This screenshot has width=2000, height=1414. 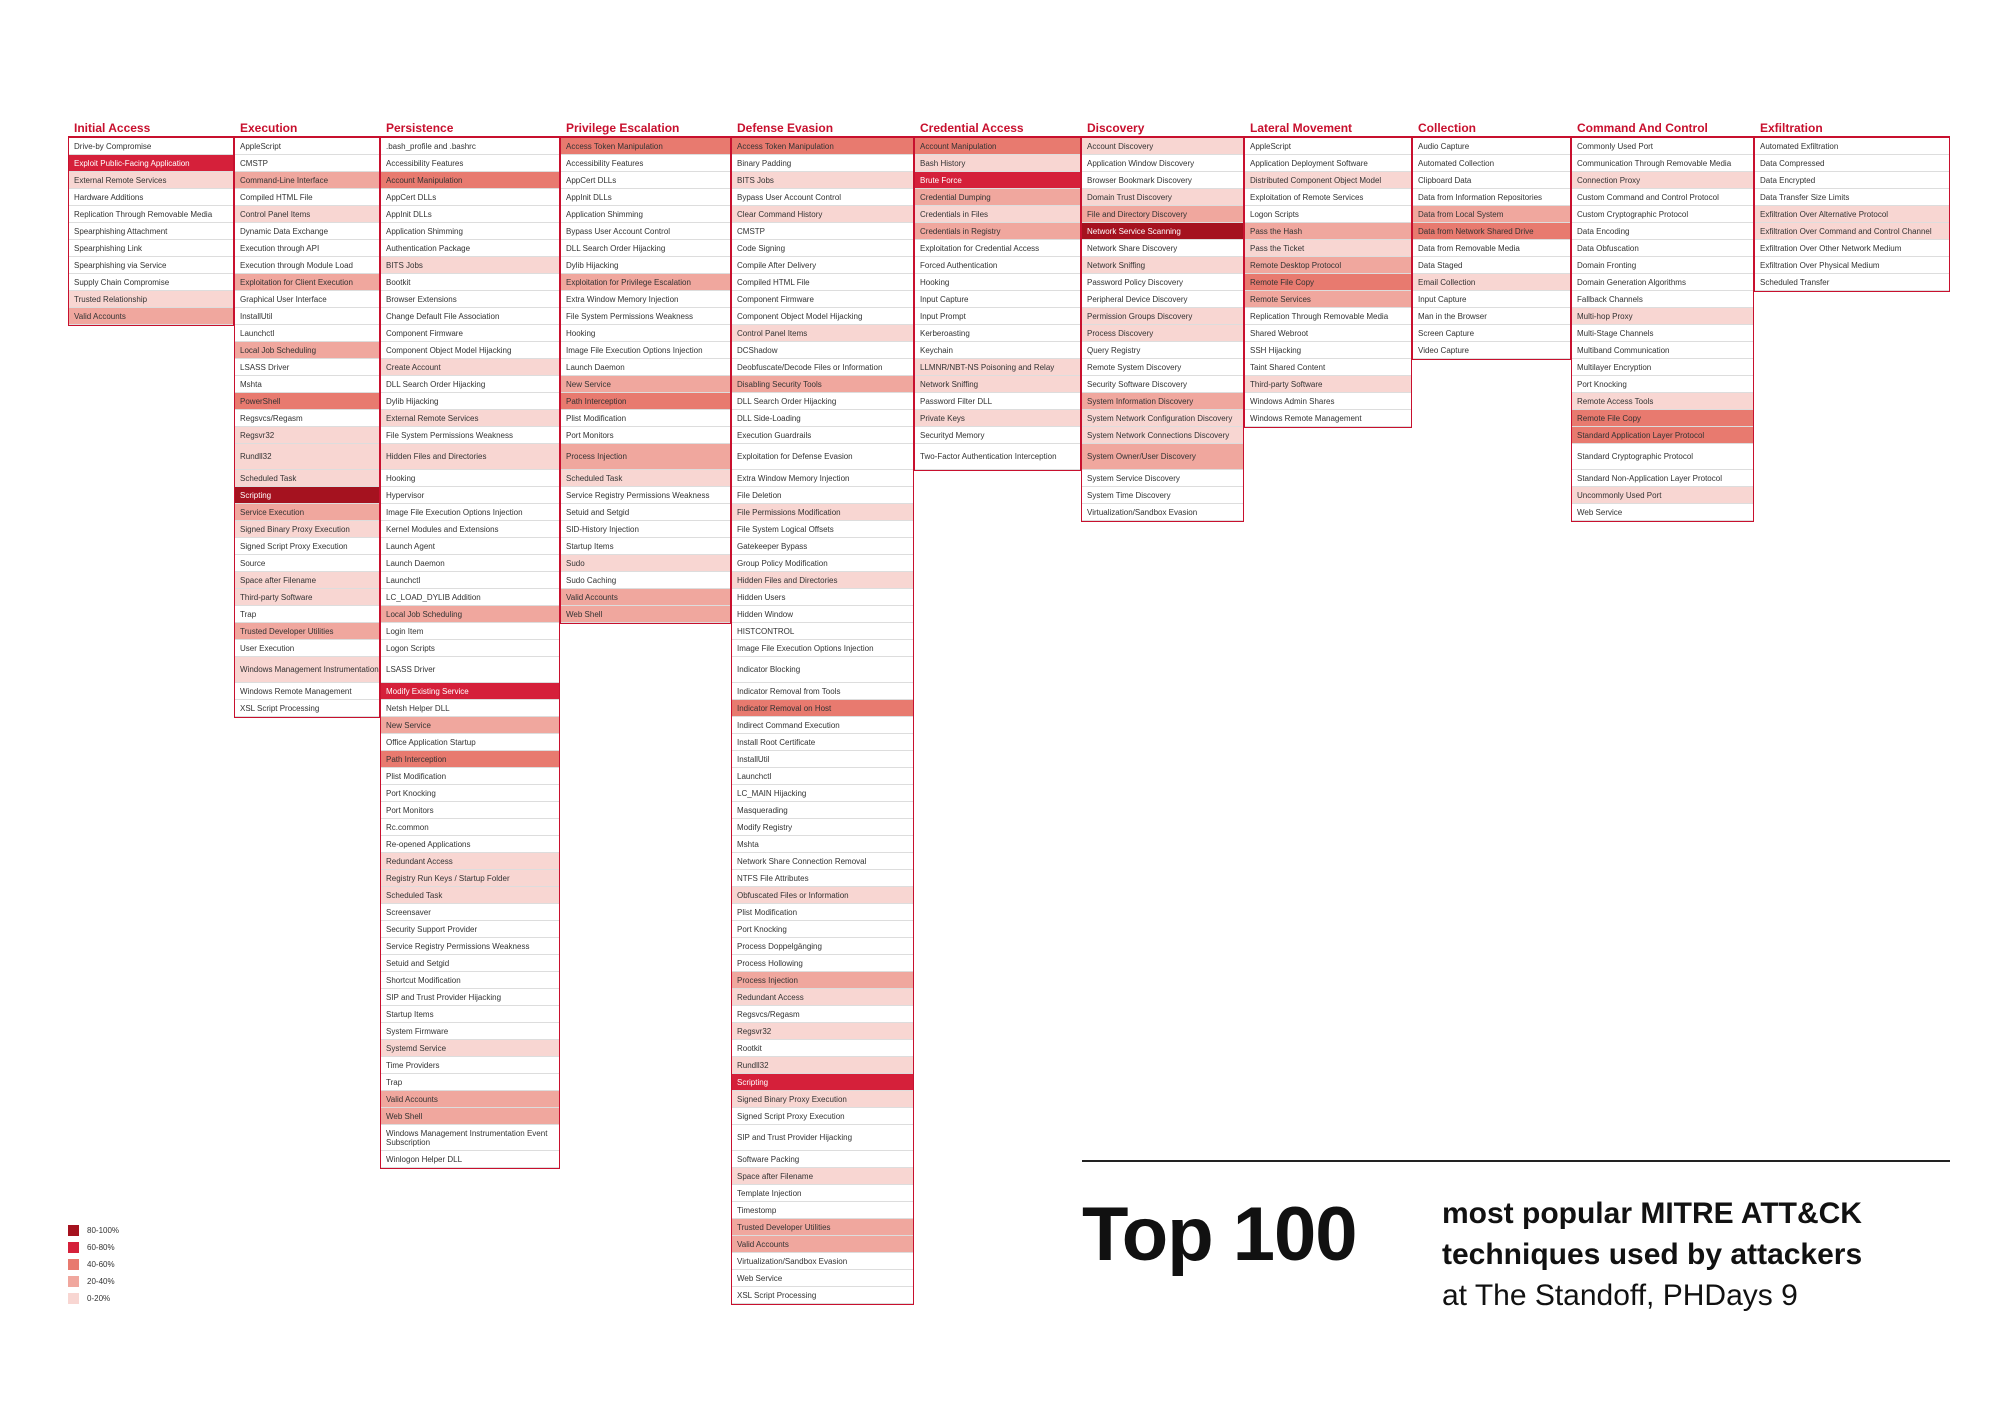 What do you see at coordinates (645, 231) in the screenshot?
I see `technique-cell: Bypass User Account Control` at bounding box center [645, 231].